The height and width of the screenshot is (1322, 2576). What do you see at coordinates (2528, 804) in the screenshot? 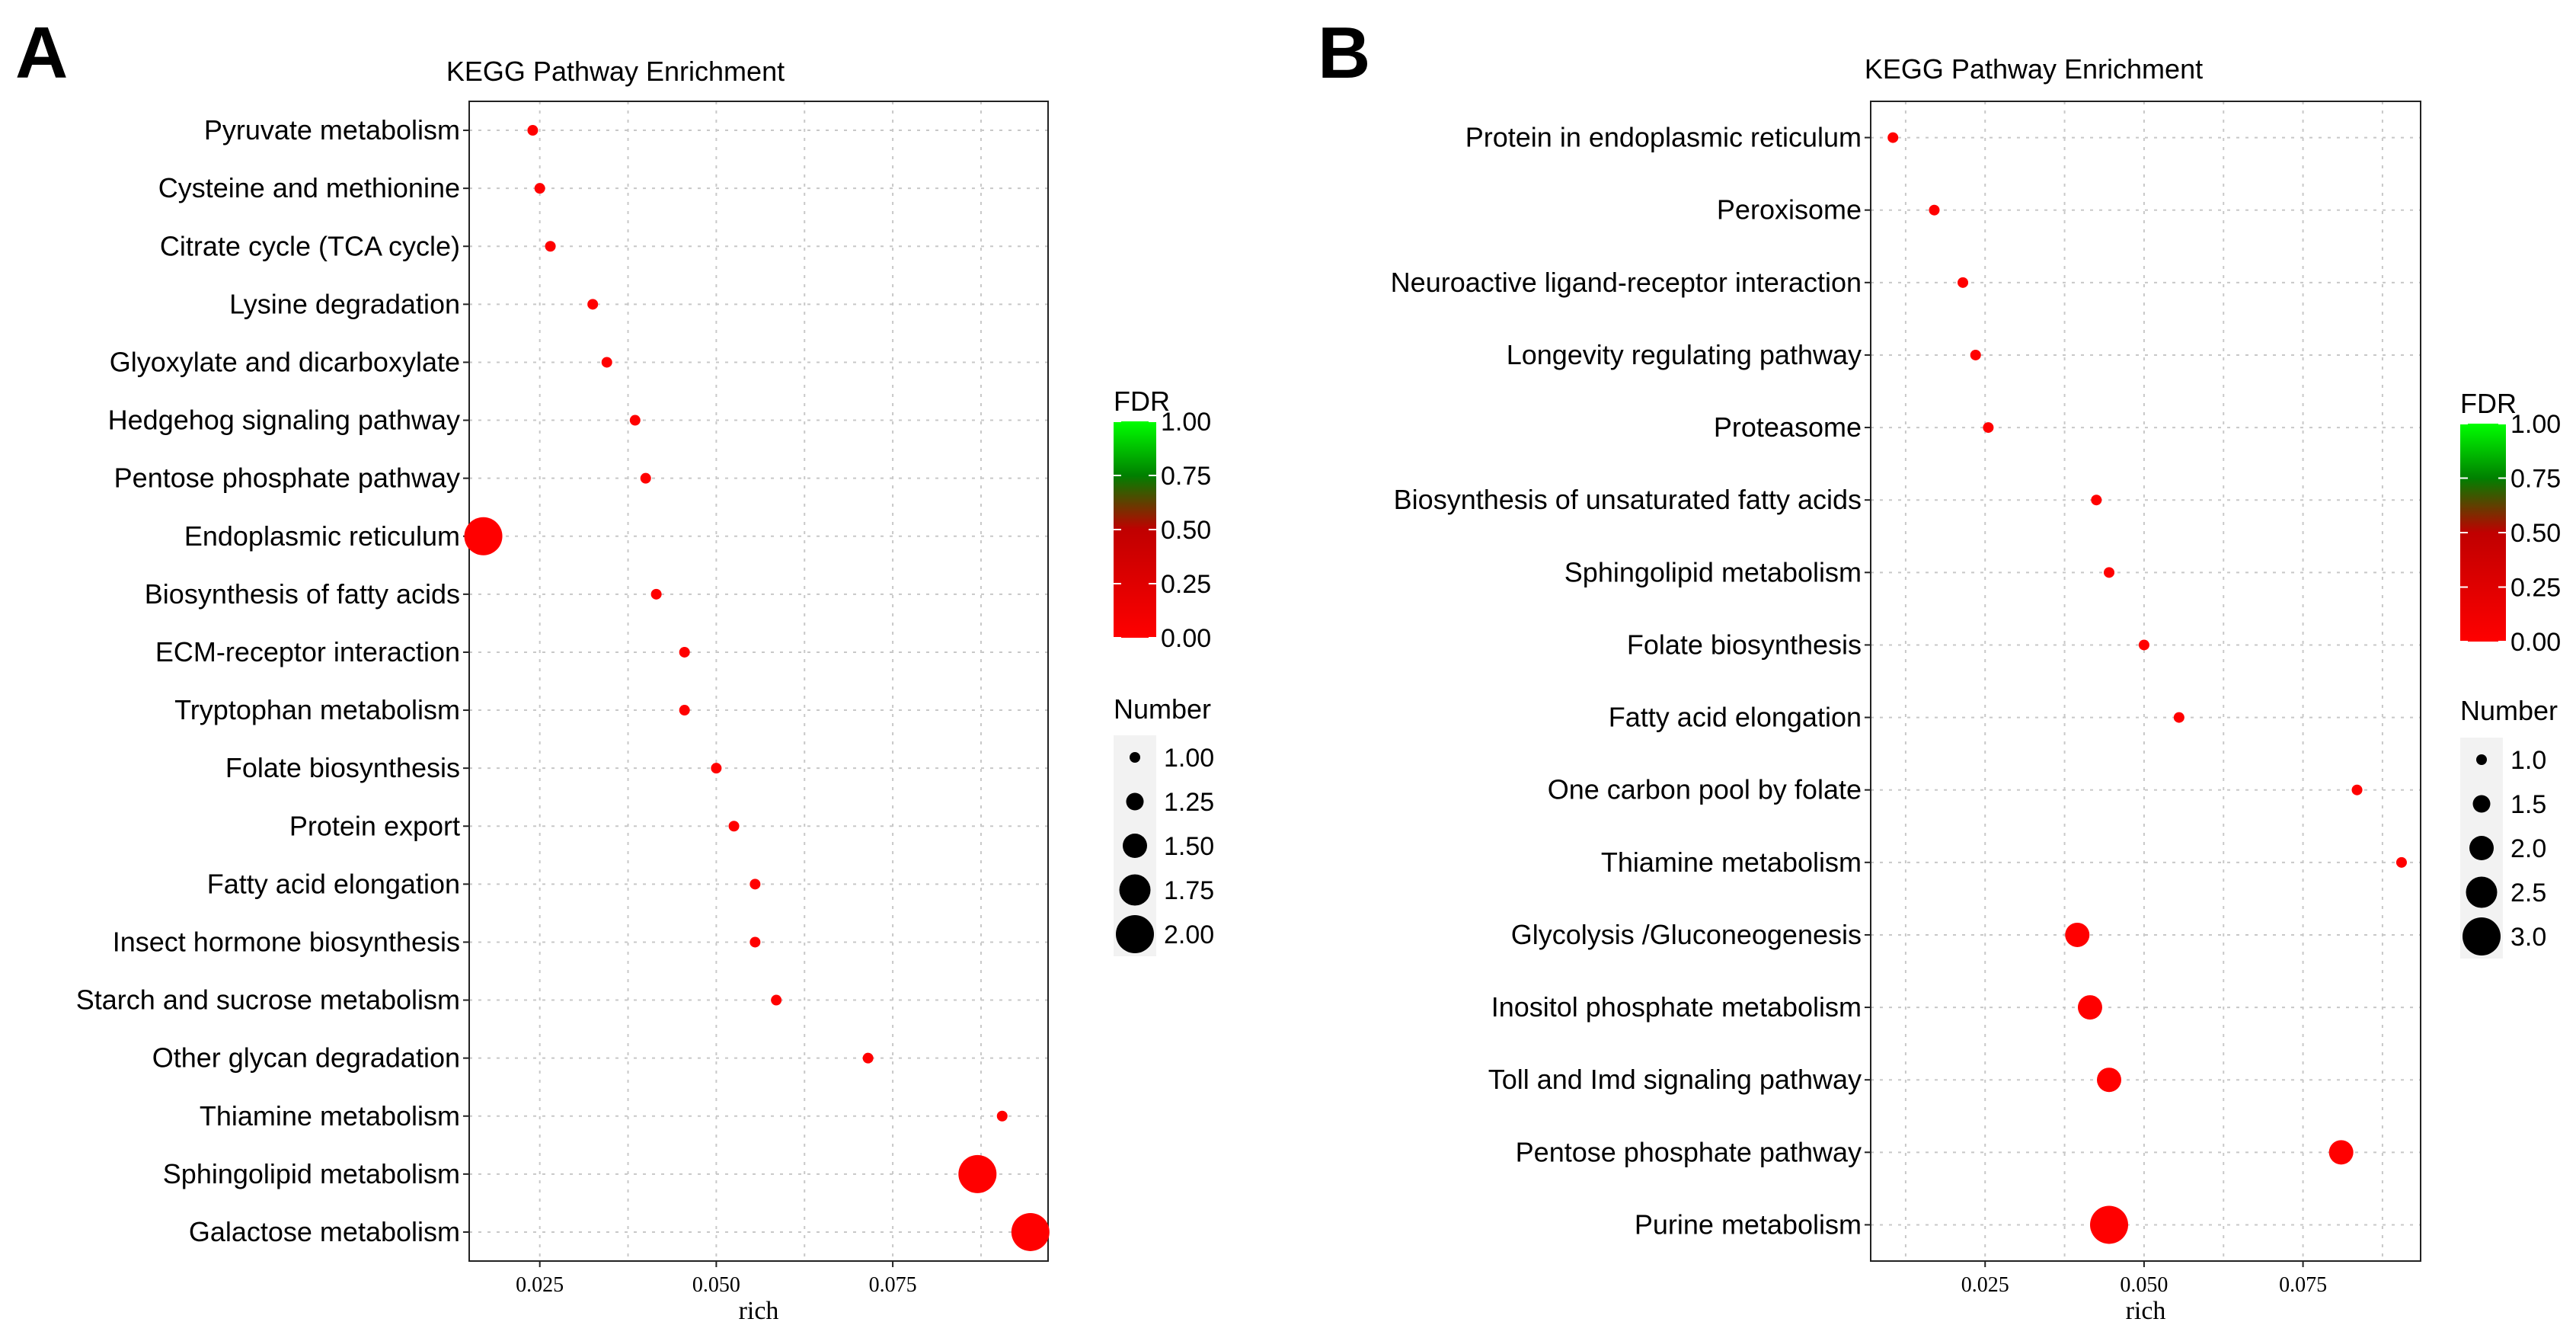
I see `legend-size-label: 1.5` at bounding box center [2528, 804].